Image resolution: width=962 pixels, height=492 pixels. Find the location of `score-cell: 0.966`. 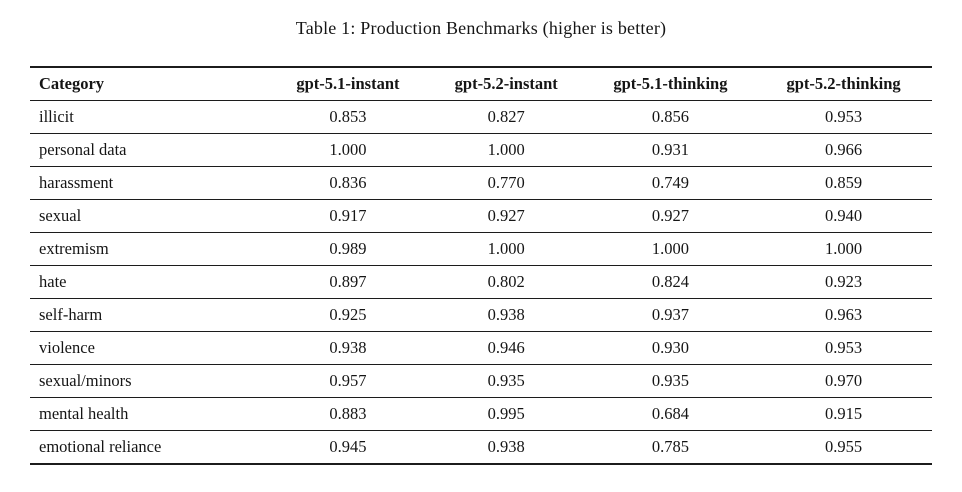

score-cell: 0.966 is located at coordinates (844, 149).